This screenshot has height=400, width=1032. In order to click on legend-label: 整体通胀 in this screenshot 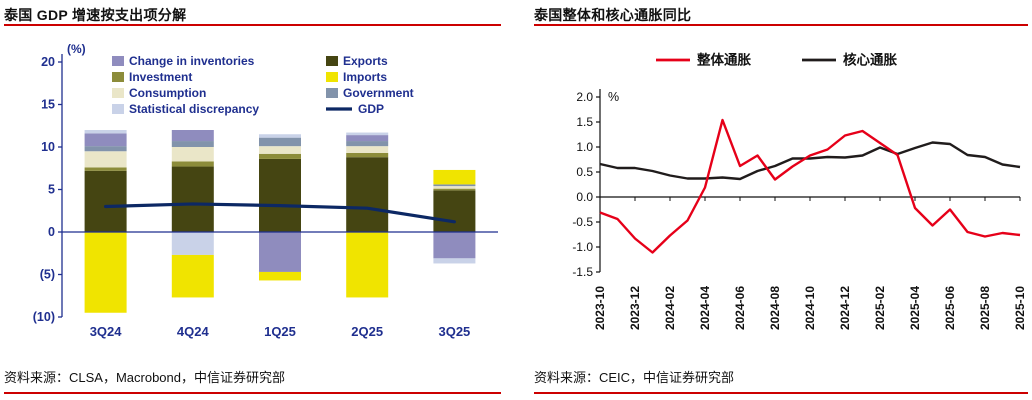, I will do `click(724, 60)`.